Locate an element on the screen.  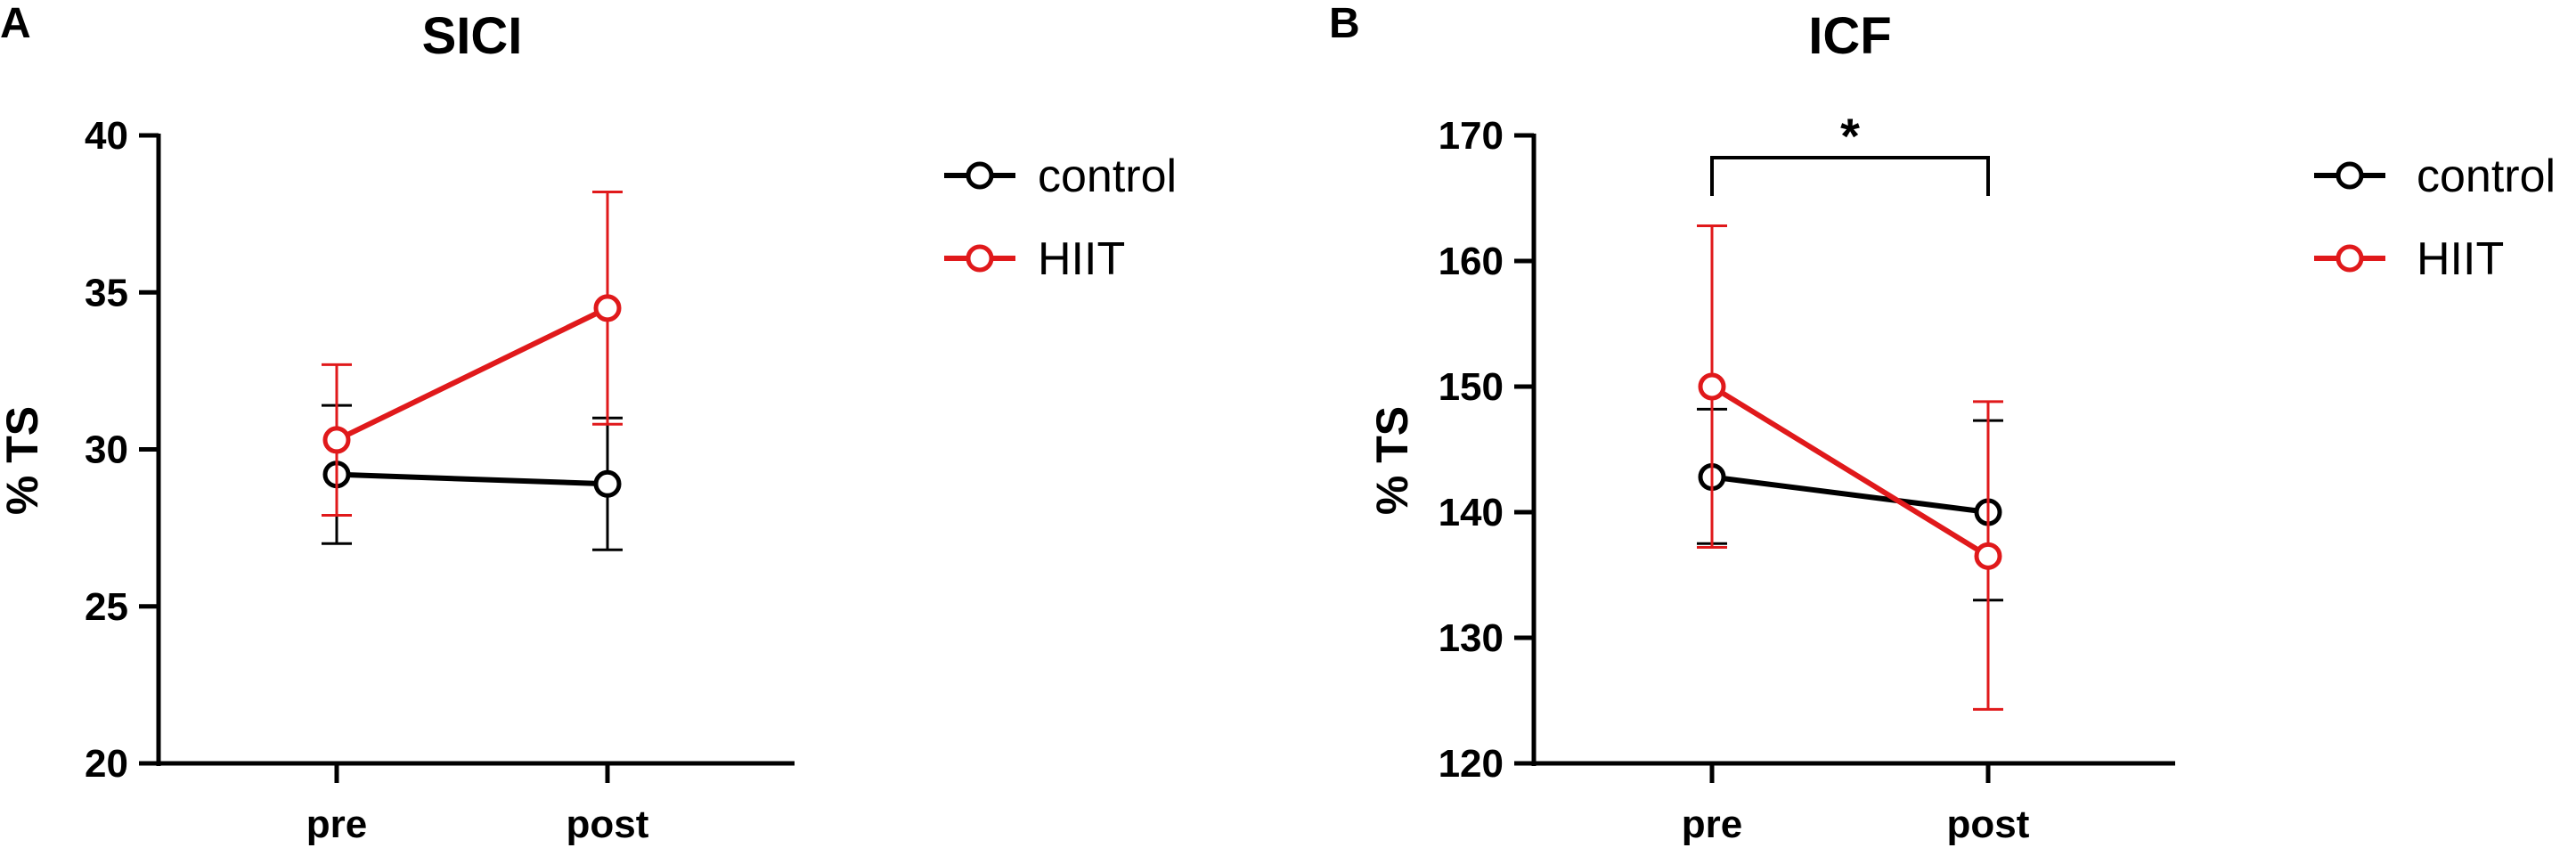
y-tick-label: 150 is located at coordinates (1471, 387).